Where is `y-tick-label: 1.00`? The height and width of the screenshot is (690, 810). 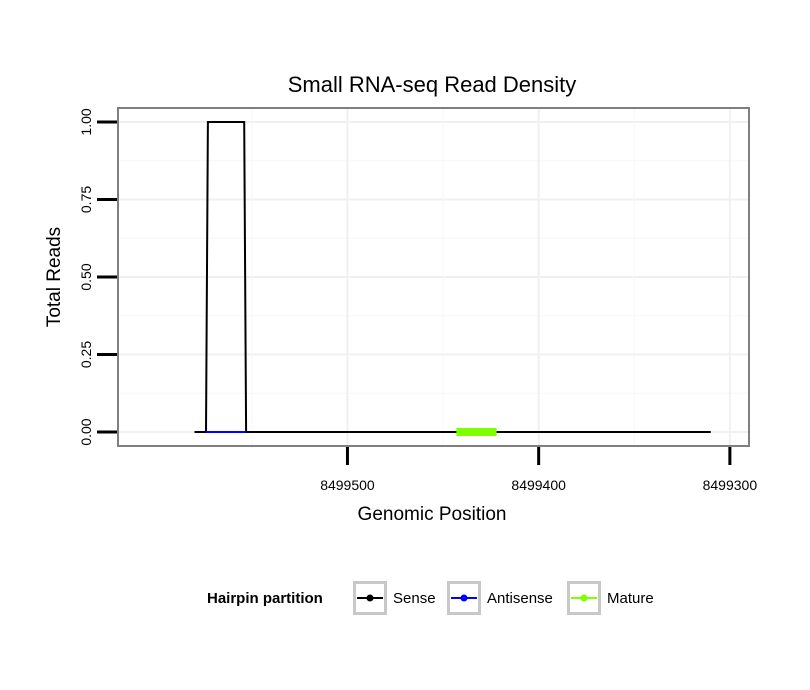
y-tick-label: 1.00 is located at coordinates (86, 121).